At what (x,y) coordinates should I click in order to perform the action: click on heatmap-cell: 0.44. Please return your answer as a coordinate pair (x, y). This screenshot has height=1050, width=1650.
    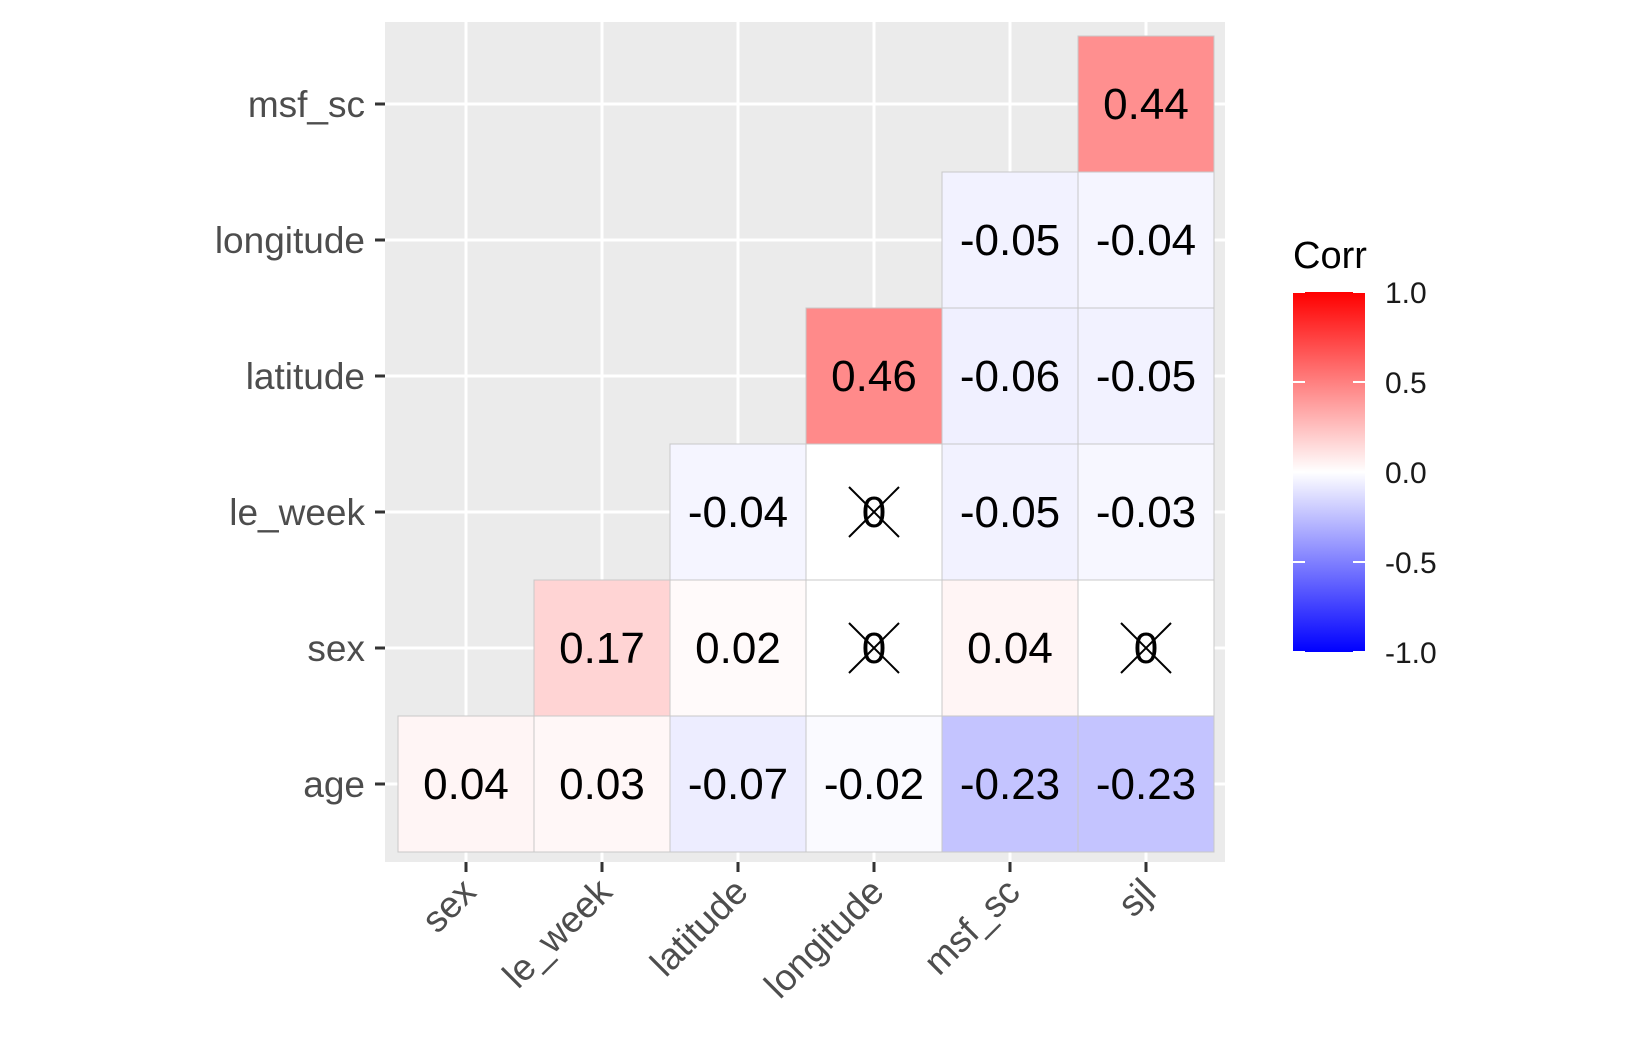
    Looking at the image, I should click on (1146, 104).